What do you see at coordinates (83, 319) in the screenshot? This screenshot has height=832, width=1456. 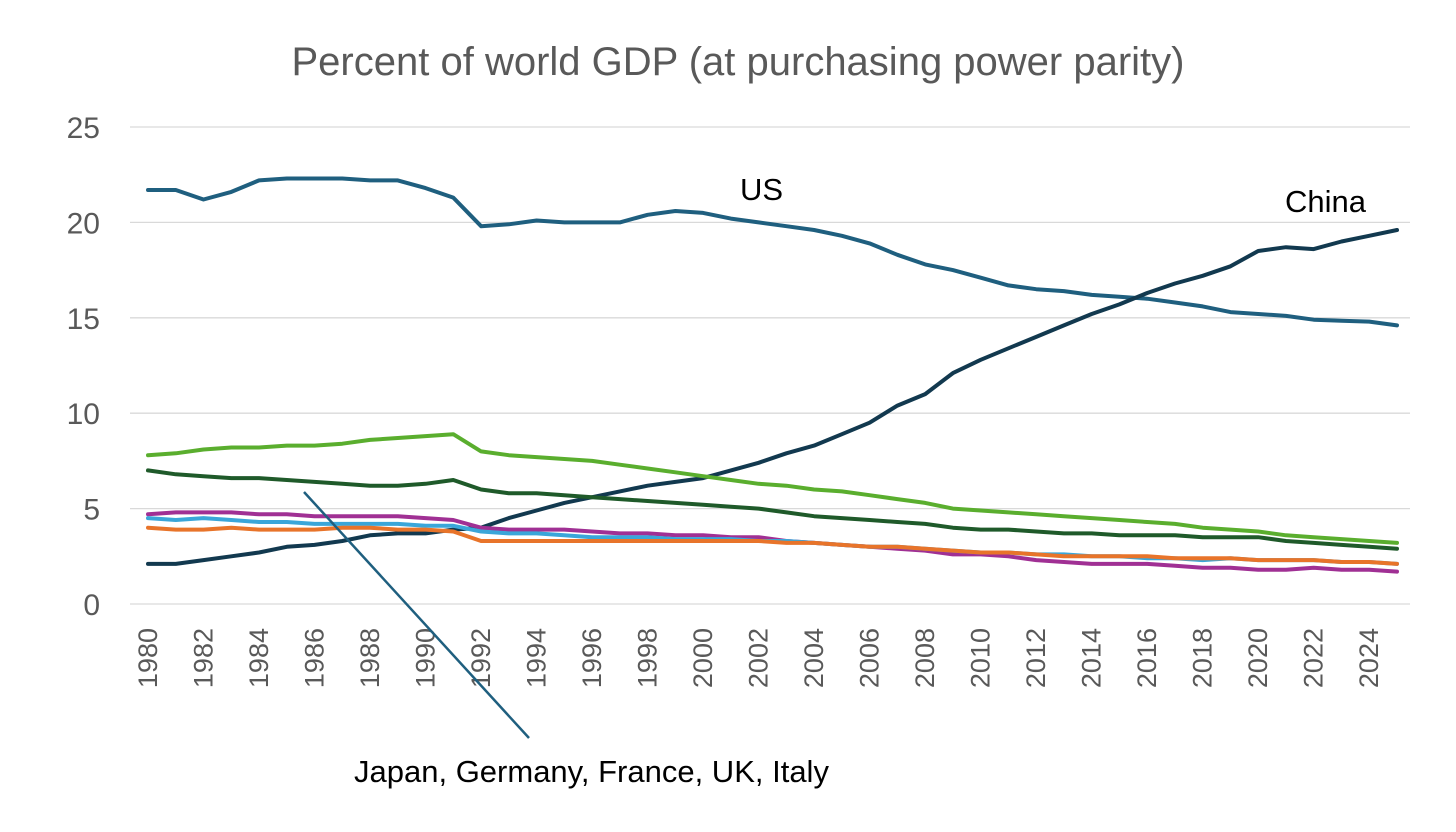 I see `y-tick-label: 15` at bounding box center [83, 319].